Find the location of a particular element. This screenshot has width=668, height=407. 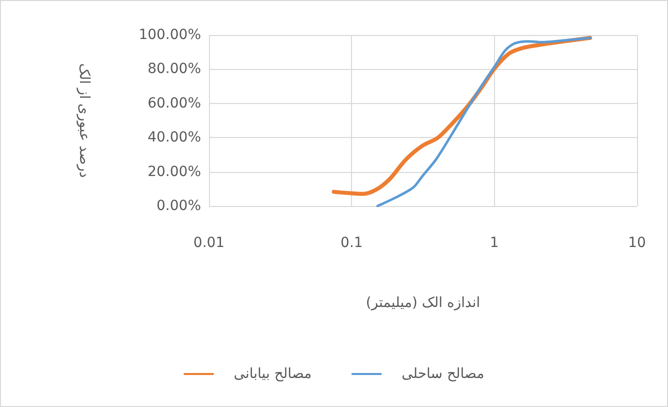

y-tick-label: 60.00% is located at coordinates (174, 103).